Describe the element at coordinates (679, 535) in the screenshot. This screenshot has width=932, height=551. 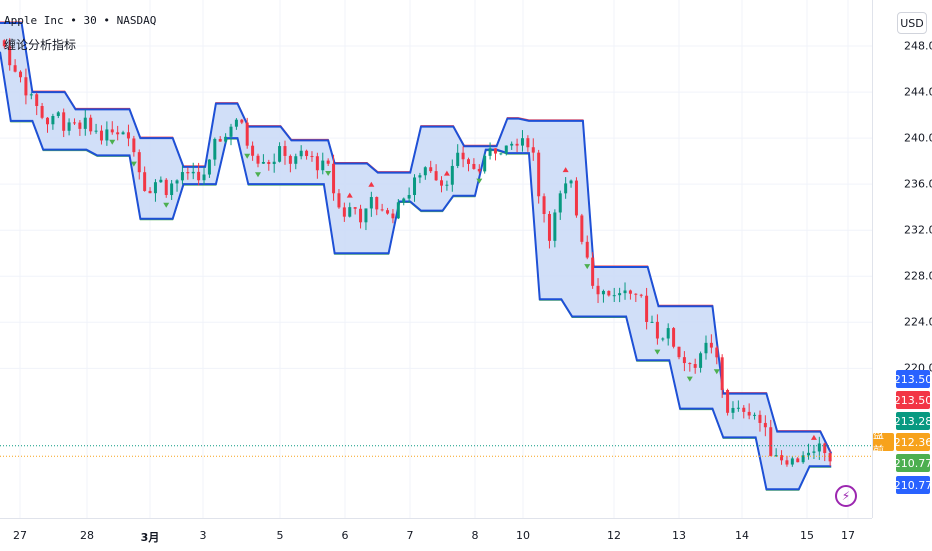
I see `time-axis-label: 13` at that location.